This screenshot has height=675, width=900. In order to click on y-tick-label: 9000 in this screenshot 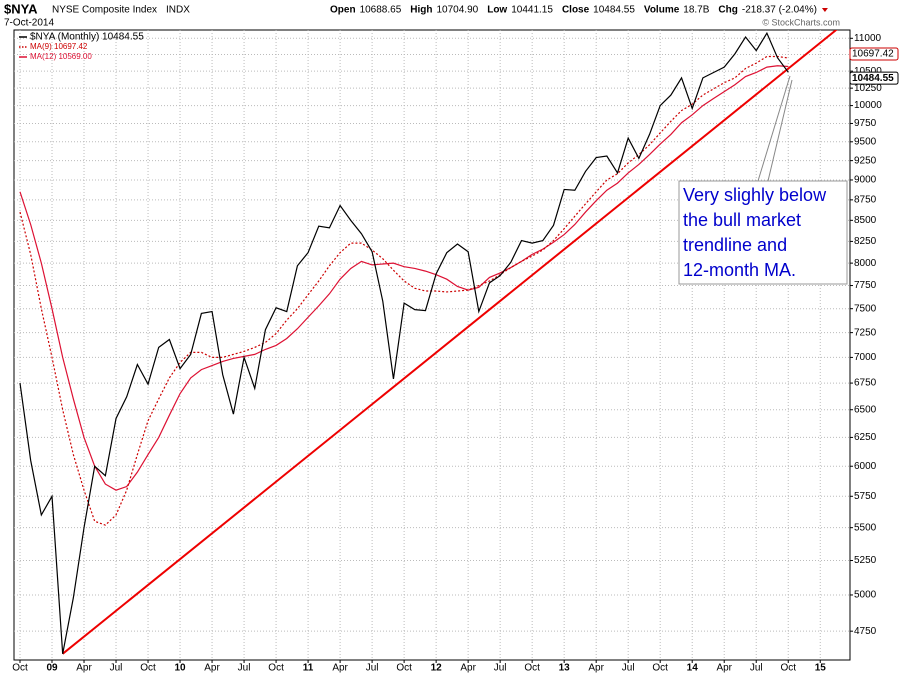, I will do `click(865, 180)`.